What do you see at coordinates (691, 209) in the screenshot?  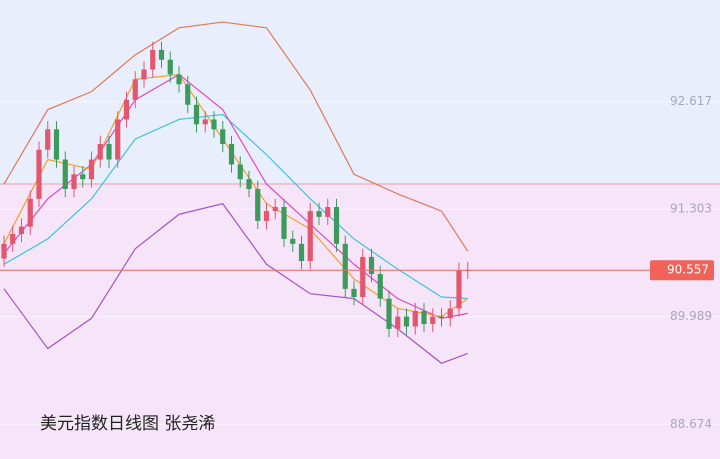 I see `y-tick-label: 91.303` at bounding box center [691, 209].